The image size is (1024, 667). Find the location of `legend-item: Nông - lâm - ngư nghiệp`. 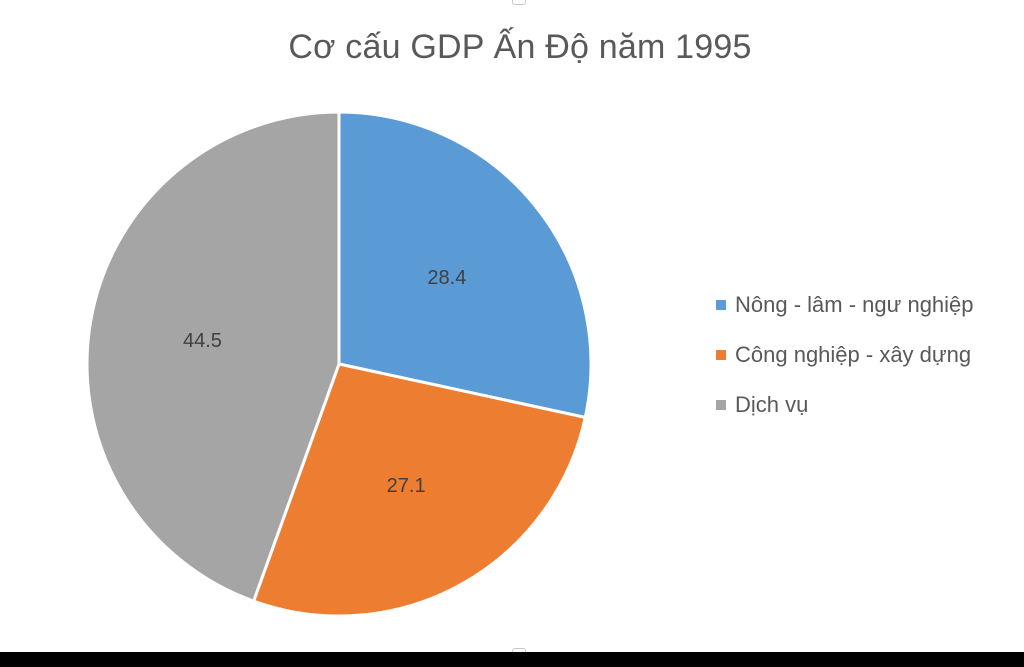

legend-item: Nông - lâm - ngư nghiệp is located at coordinates (845, 305).